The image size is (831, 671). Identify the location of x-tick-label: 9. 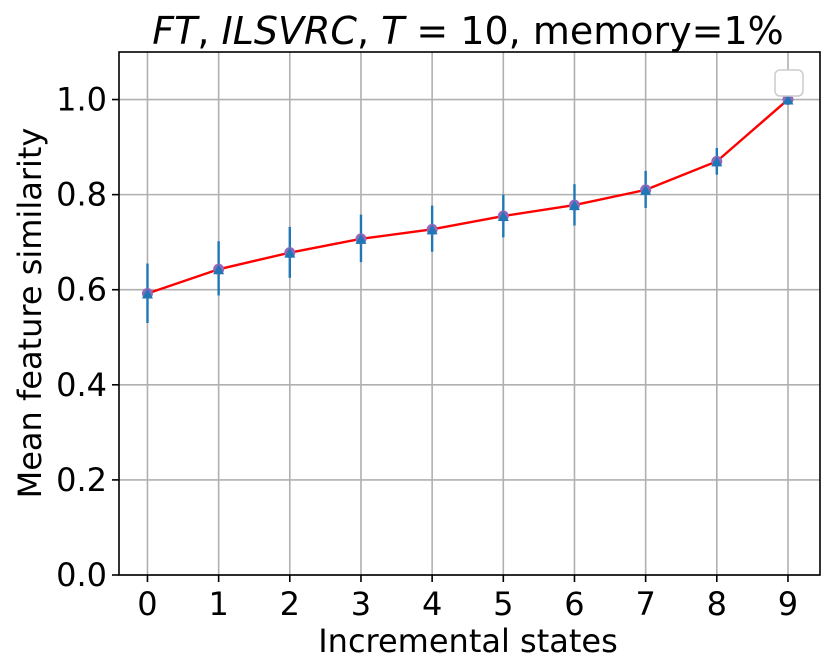
(788, 604).